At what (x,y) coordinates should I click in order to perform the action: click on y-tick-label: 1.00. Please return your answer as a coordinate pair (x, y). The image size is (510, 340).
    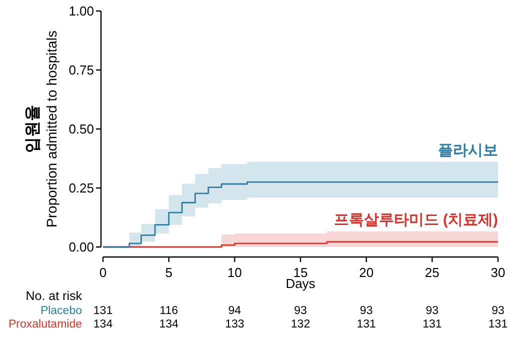
    Looking at the image, I should click on (81, 11).